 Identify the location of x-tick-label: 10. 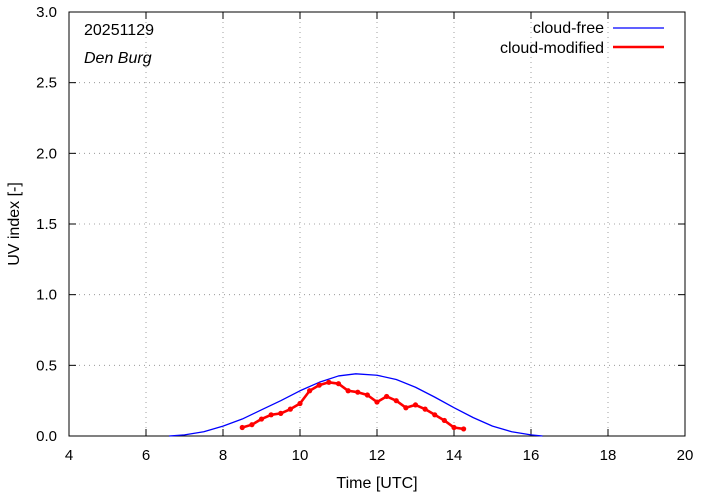
(300, 455).